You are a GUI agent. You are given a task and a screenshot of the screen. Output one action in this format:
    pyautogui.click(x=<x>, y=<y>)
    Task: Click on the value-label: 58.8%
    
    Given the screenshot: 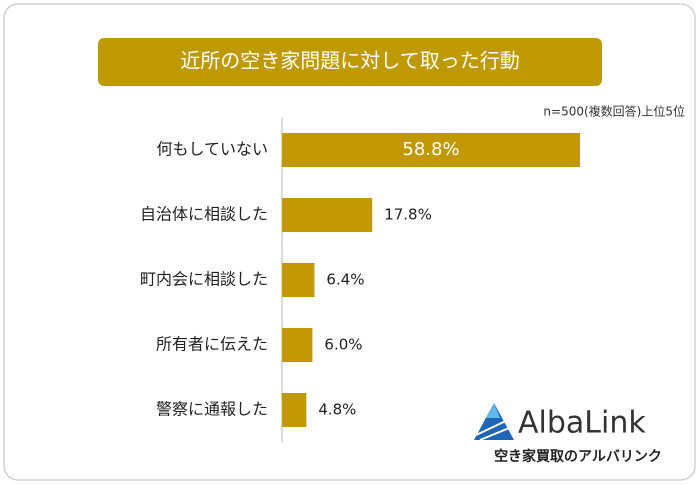 What is the action you would take?
    pyautogui.click(x=430, y=149)
    